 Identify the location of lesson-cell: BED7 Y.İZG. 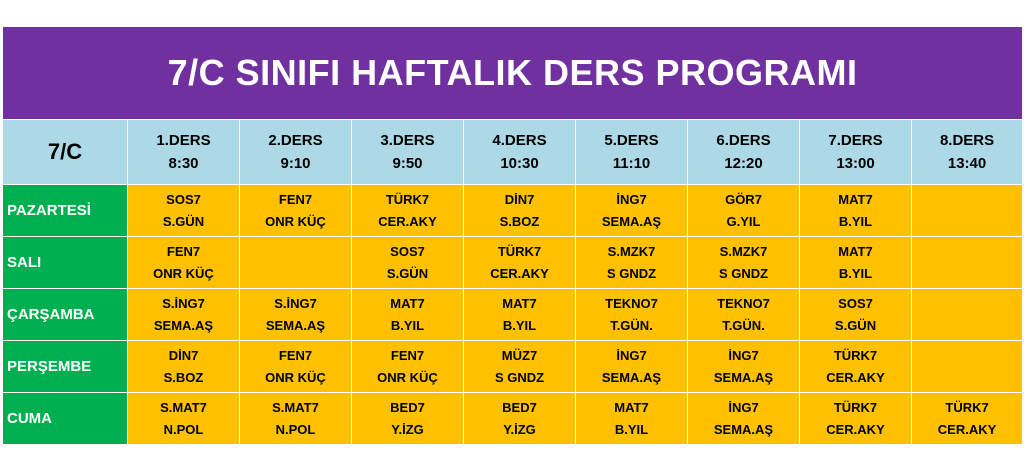
(519, 418).